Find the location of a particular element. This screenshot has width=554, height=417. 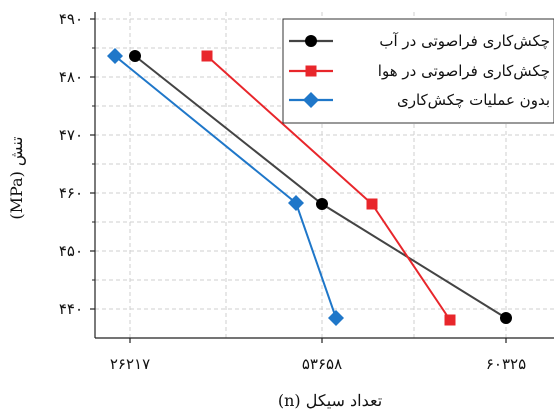

legend-item: چکش‌کاری فراصوتی در هوا is located at coordinates (419, 71).